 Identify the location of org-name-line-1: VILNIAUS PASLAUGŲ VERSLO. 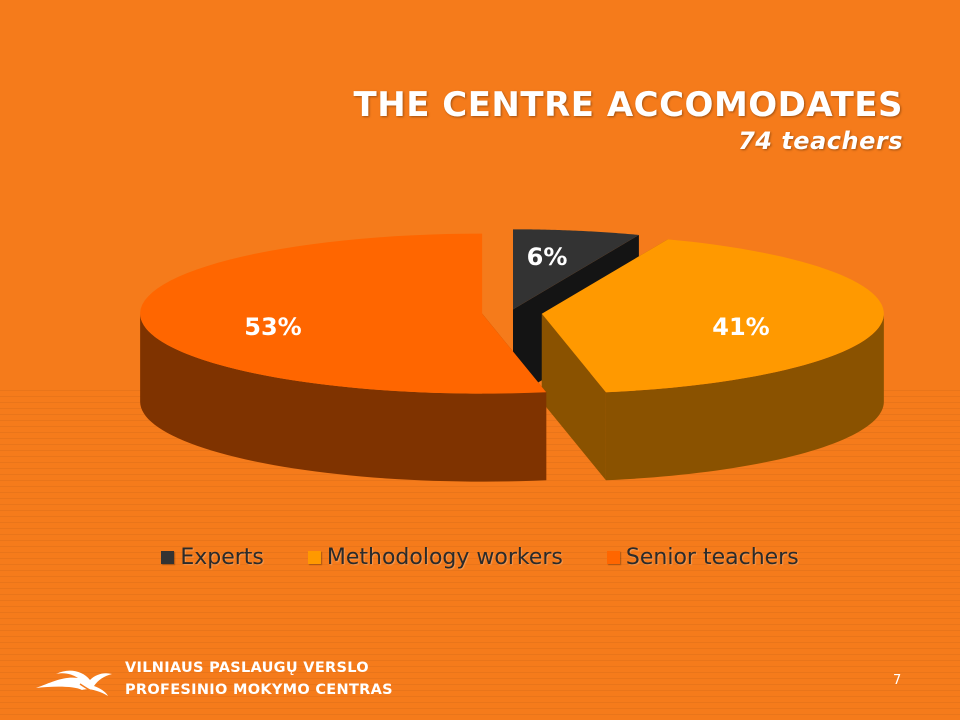
(247, 668).